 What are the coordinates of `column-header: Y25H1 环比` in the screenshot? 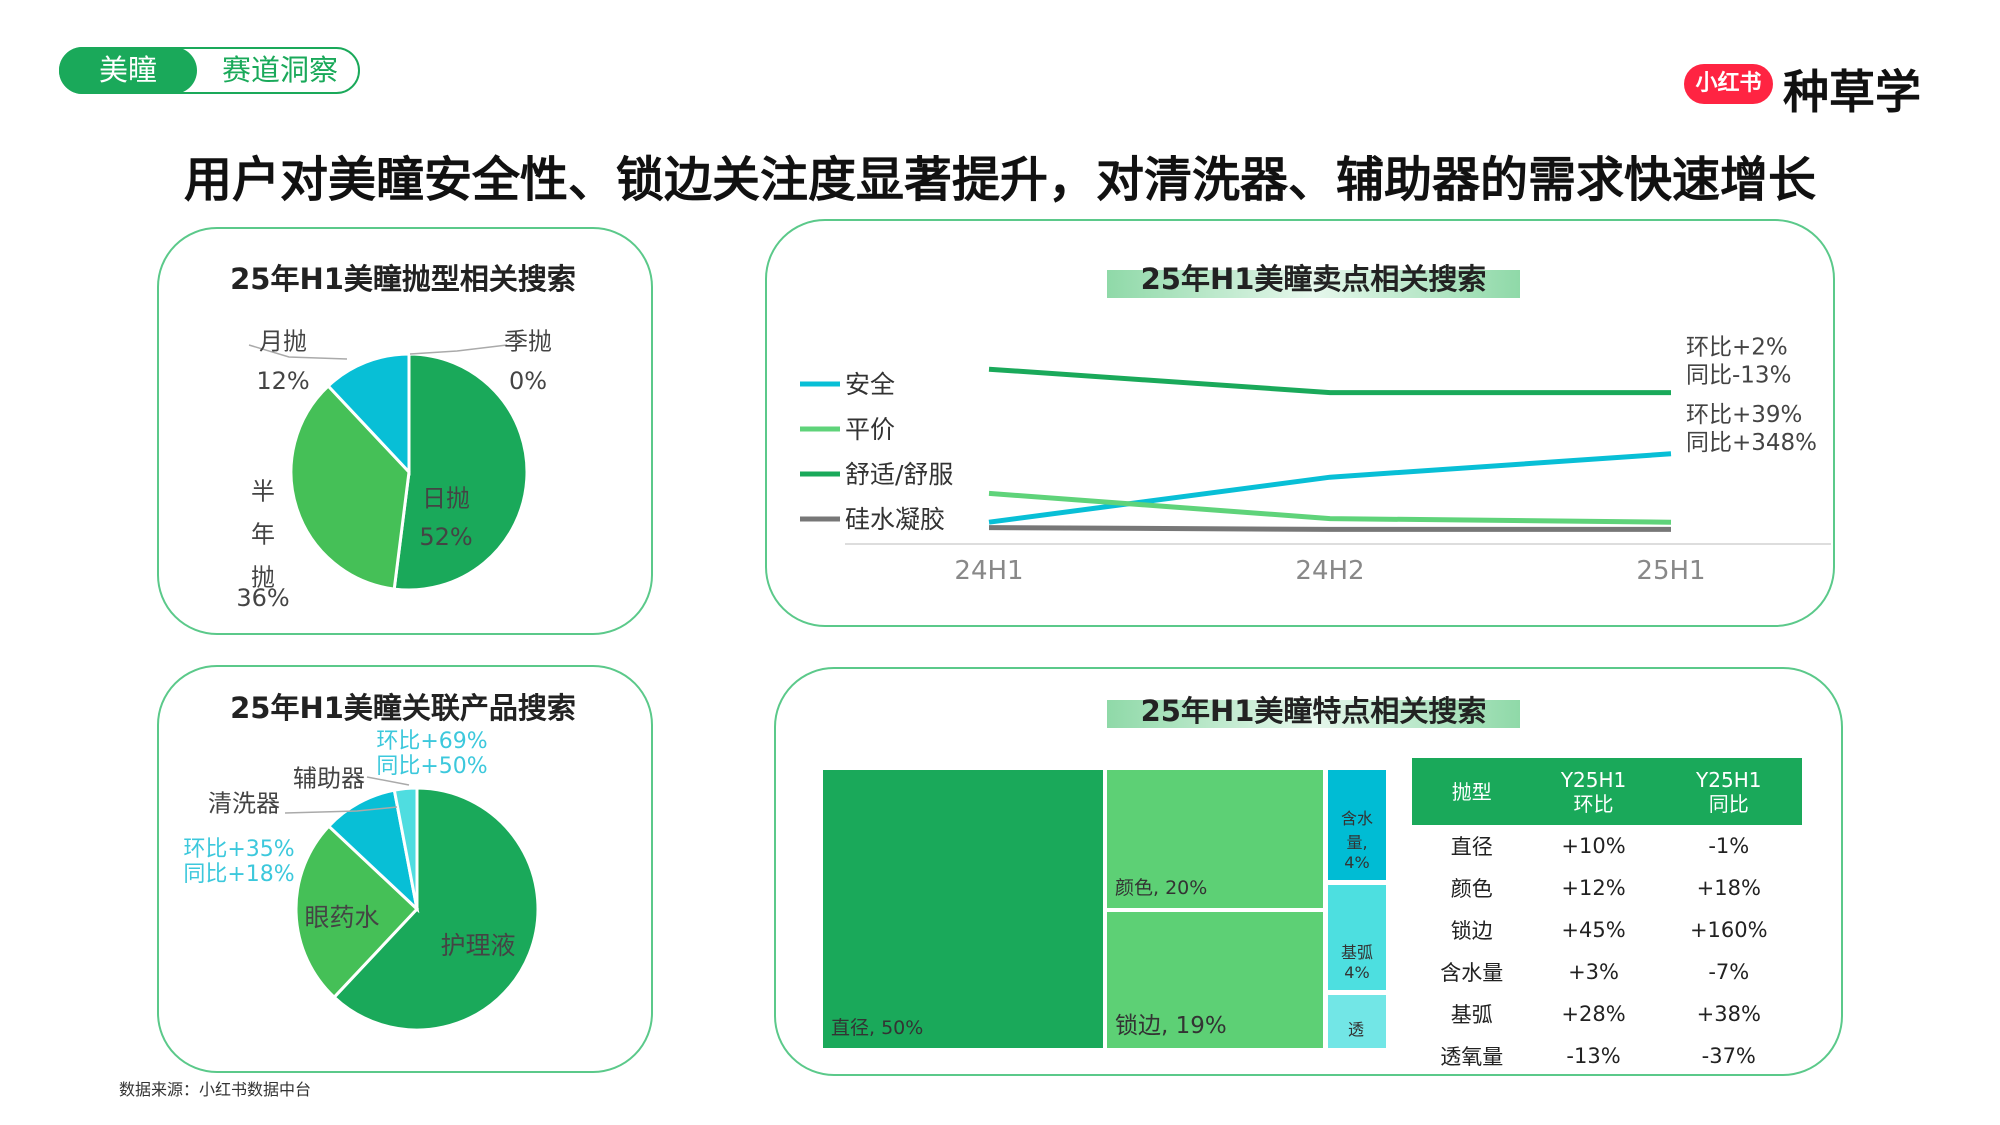 It's located at (1593, 791).